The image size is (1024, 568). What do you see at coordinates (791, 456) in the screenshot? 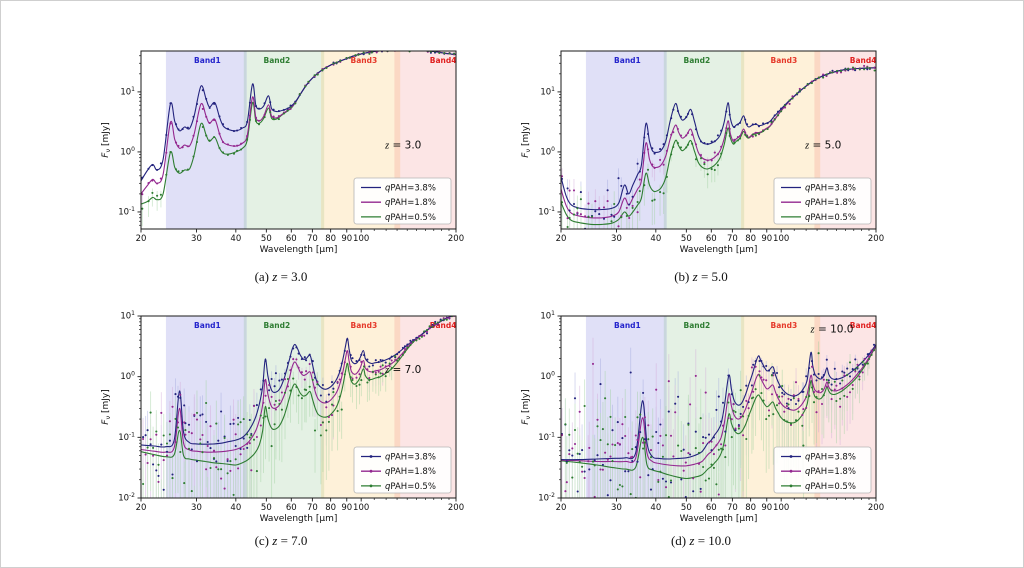
I see `legend-marker-dot` at bounding box center [791, 456].